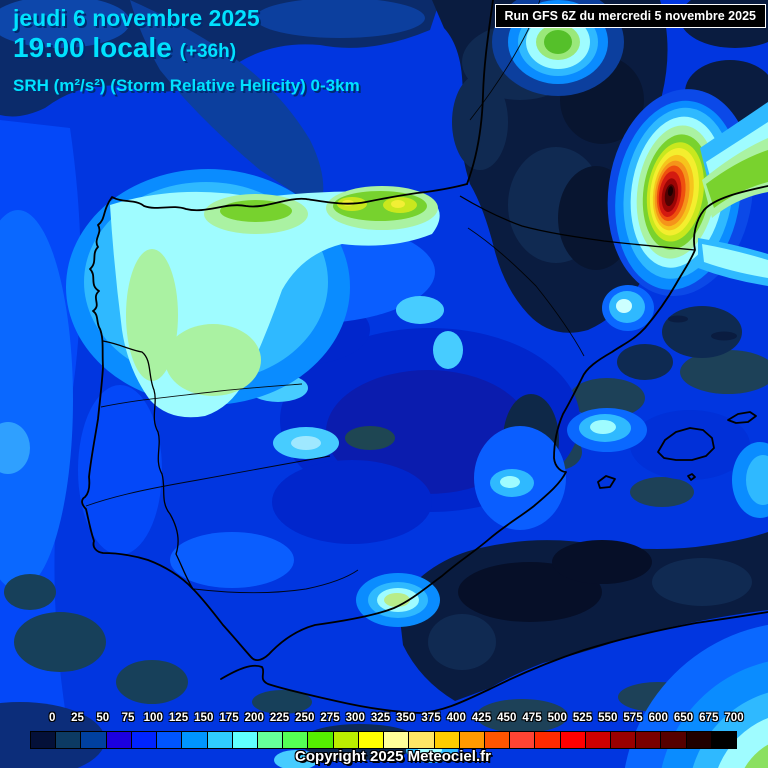 This screenshot has height=768, width=768. I want to click on legend-color-bar, so click(383, 740).